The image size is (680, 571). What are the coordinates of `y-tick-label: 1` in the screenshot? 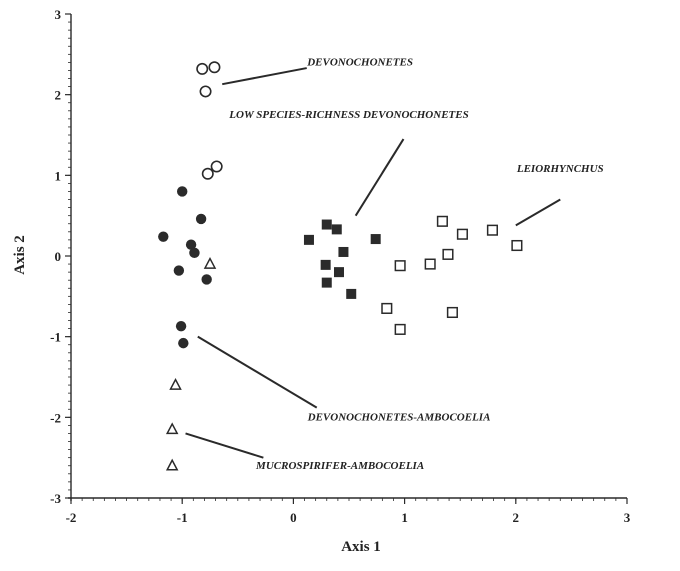 It's located at (58, 175).